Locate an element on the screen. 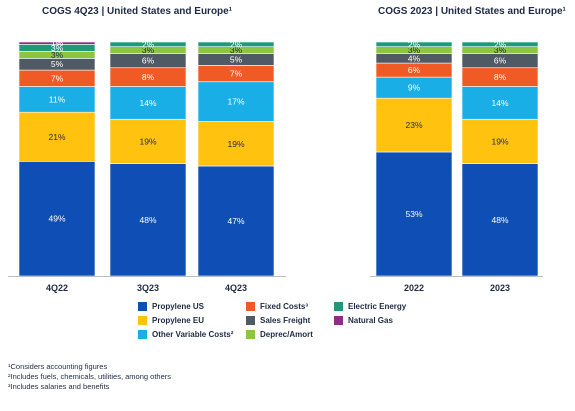 The width and height of the screenshot is (575, 411). data-label: 9% is located at coordinates (414, 88).